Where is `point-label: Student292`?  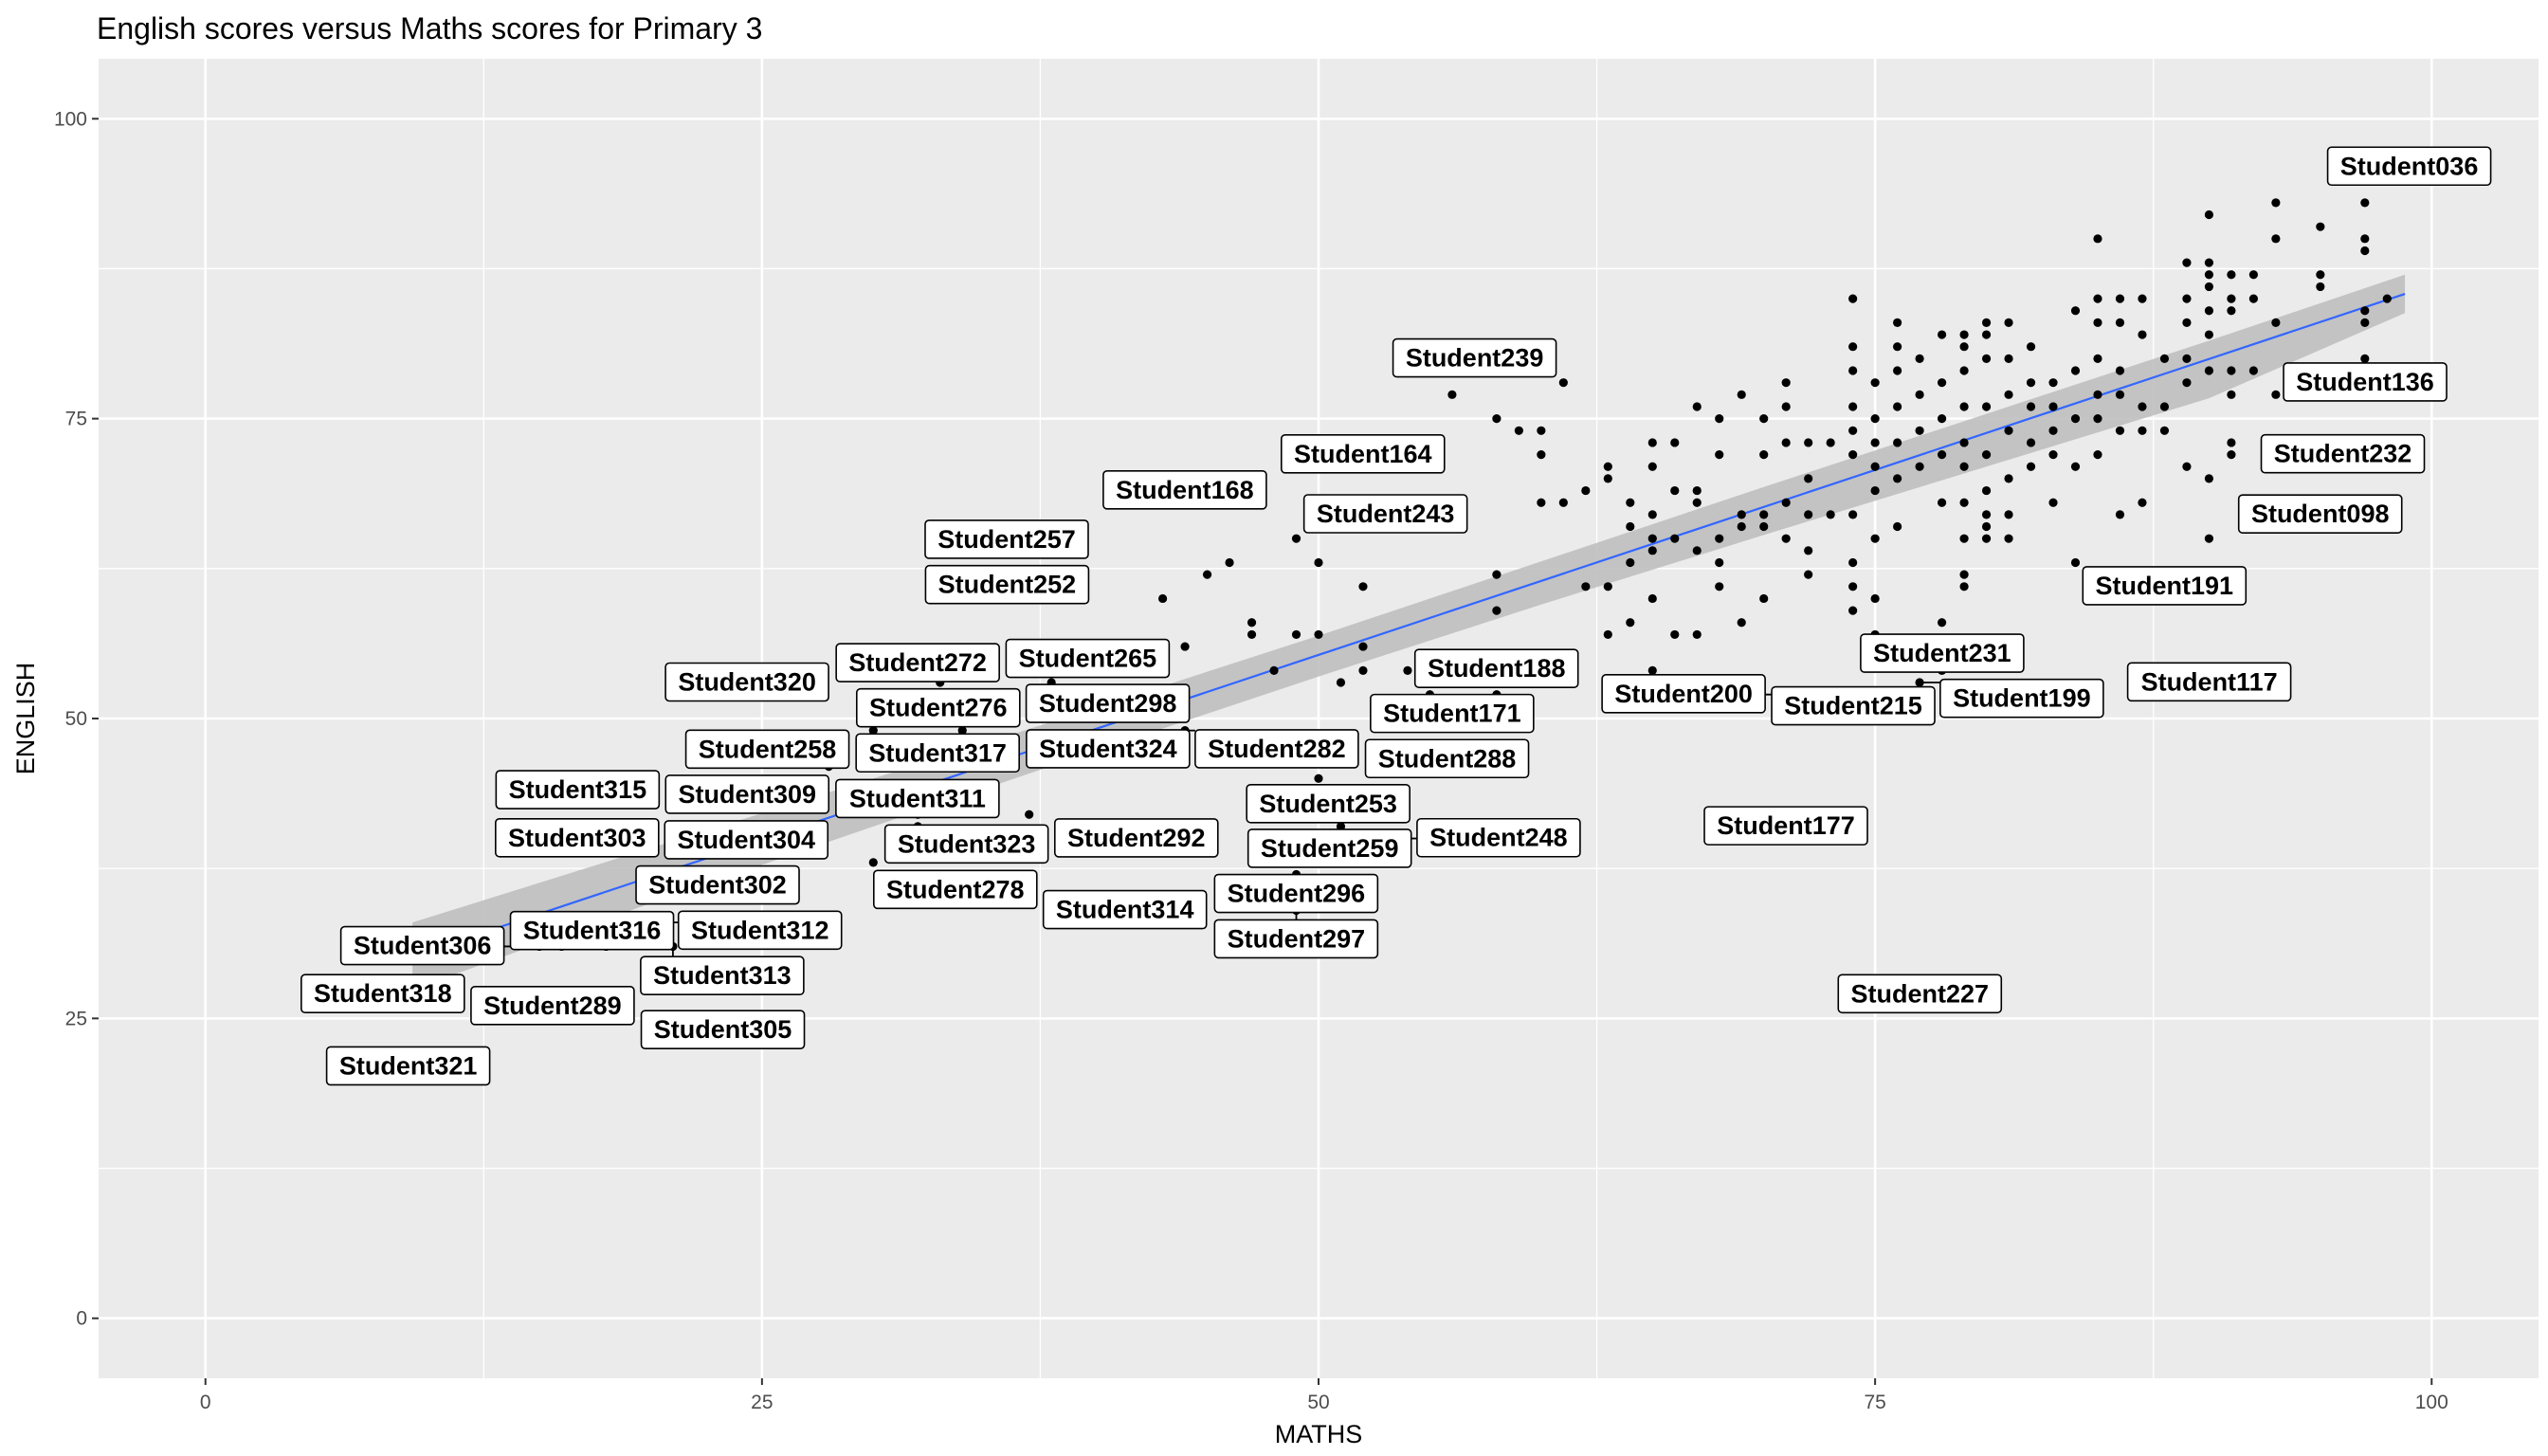
point-label: Student292 is located at coordinates (1136, 838).